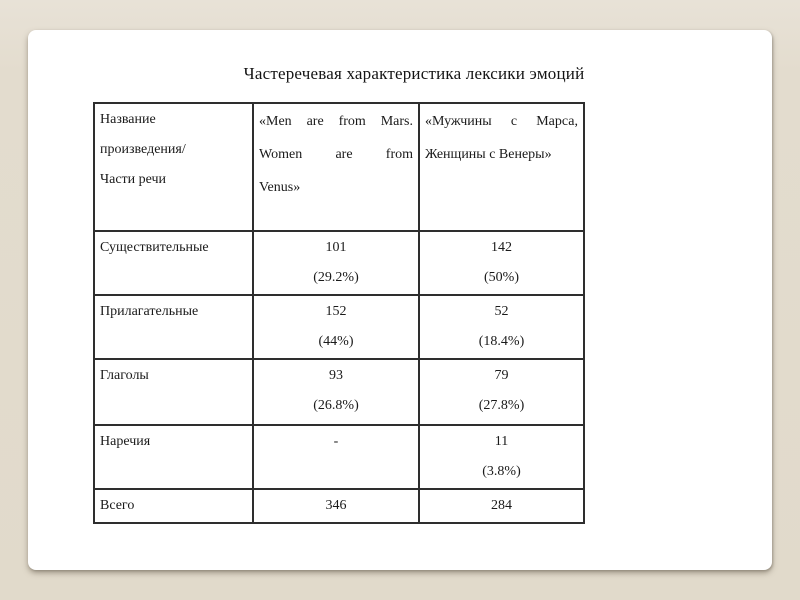 This screenshot has width=800, height=600. I want to click on row-label-verbs: Глаголы, so click(173, 392).